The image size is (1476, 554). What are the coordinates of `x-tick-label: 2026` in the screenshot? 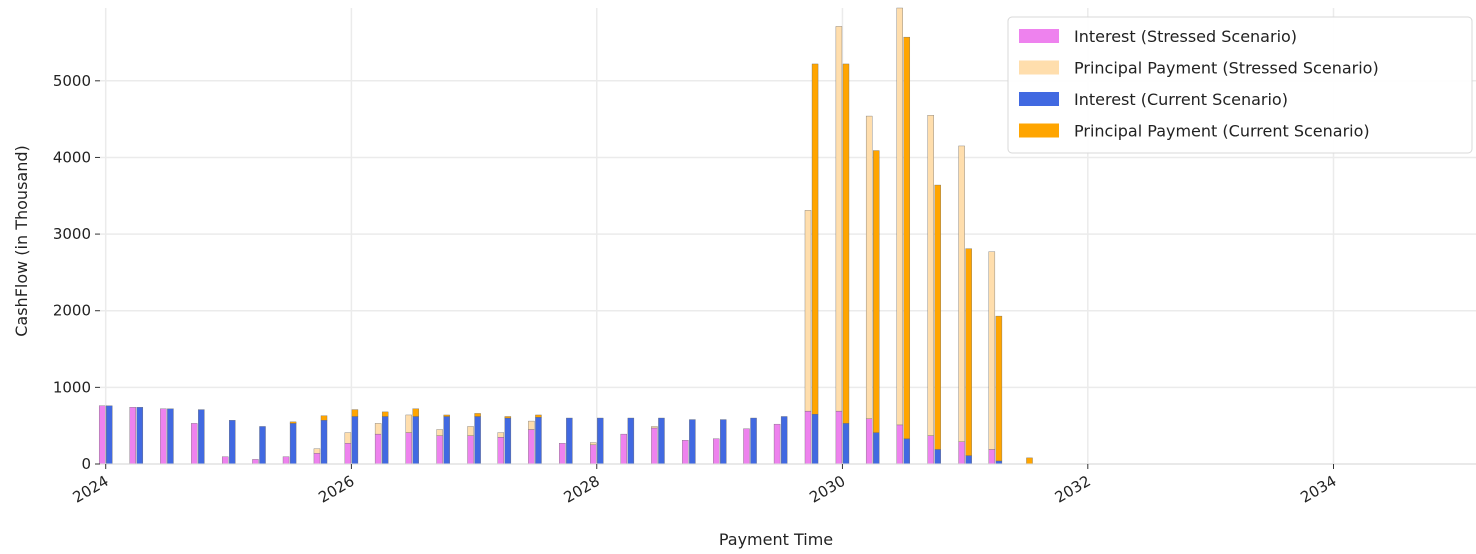 It's located at (336, 489).